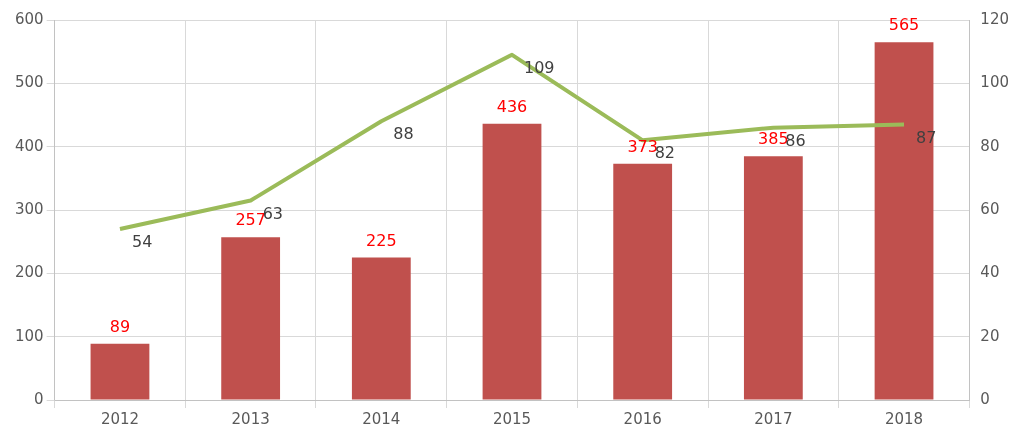 The width and height of the screenshot is (1026, 442). Describe the element at coordinates (995, 18) in the screenshot. I see `y2-tick-label: 120` at that location.